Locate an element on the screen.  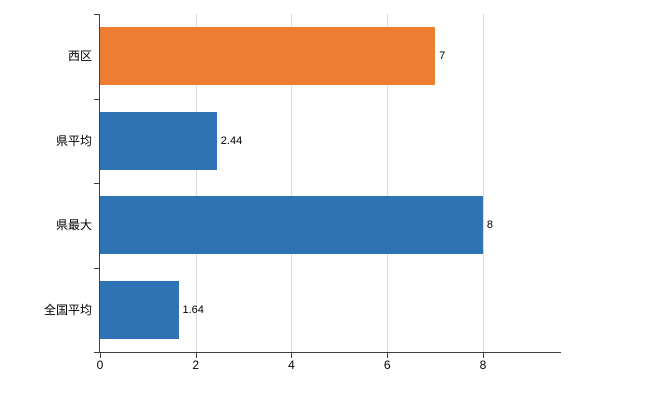
y-axis is located at coordinates (99, 183).